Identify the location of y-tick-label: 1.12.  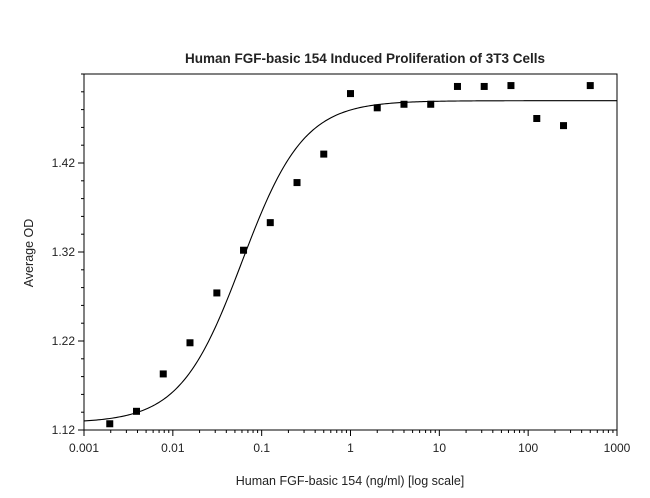
(64, 430).